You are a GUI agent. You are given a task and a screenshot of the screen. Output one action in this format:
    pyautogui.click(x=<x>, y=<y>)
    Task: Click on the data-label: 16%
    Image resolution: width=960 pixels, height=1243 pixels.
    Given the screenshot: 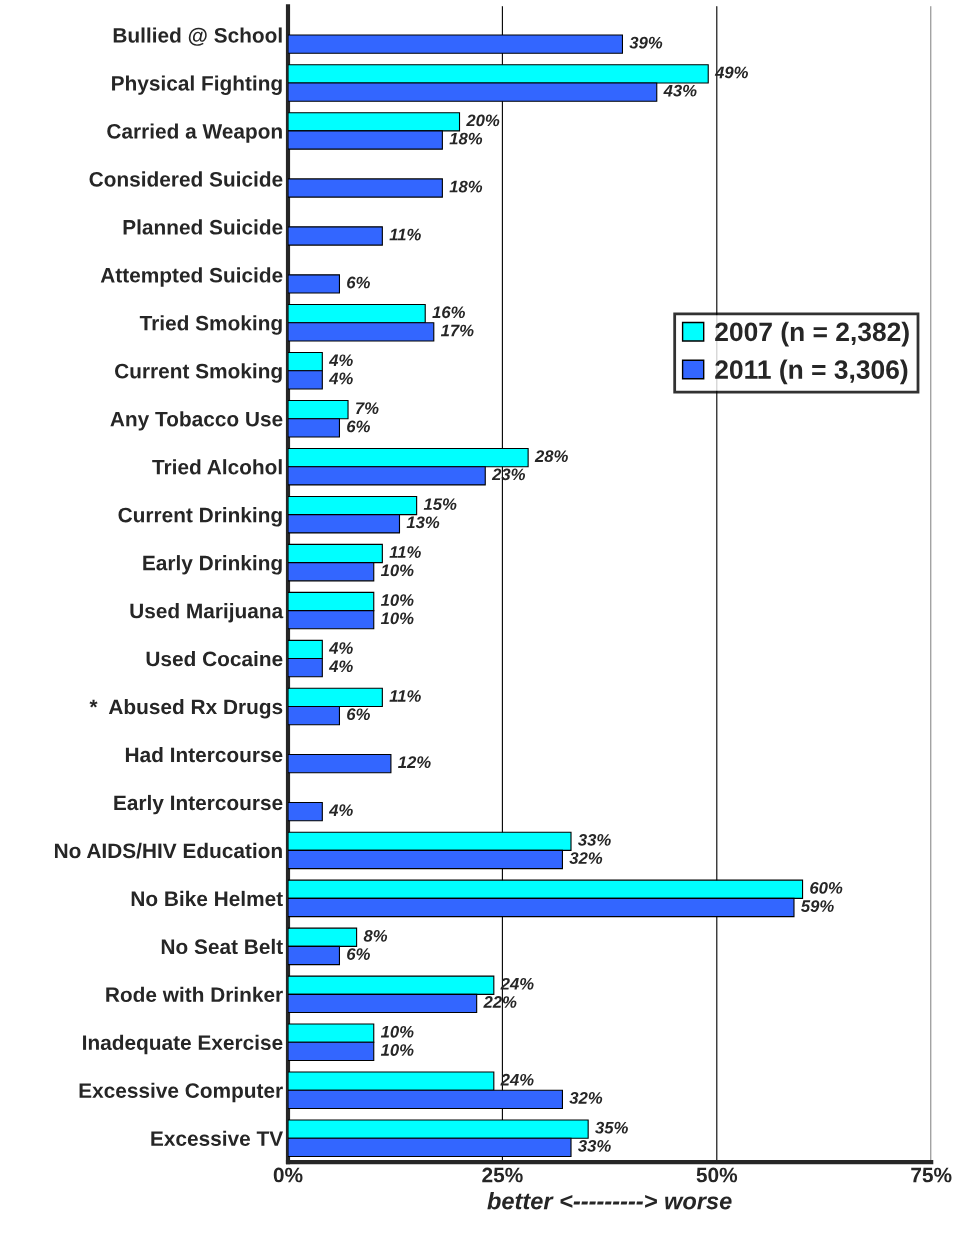 What is the action you would take?
    pyautogui.click(x=448, y=312)
    